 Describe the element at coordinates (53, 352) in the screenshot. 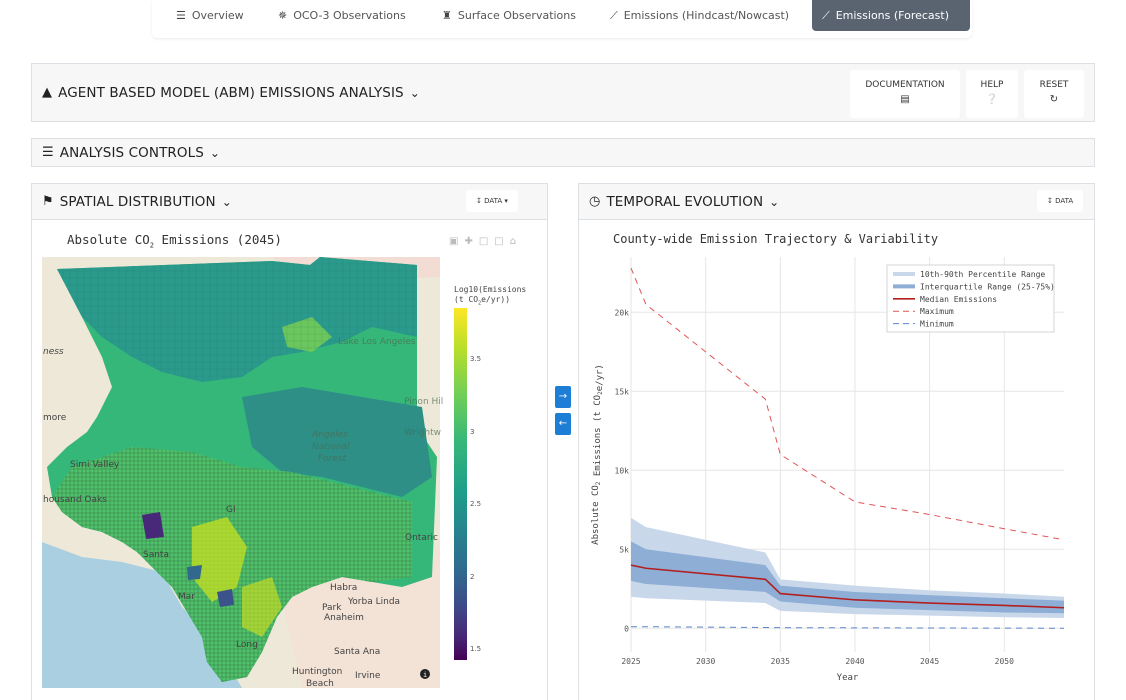

I see `map-label: ness` at that location.